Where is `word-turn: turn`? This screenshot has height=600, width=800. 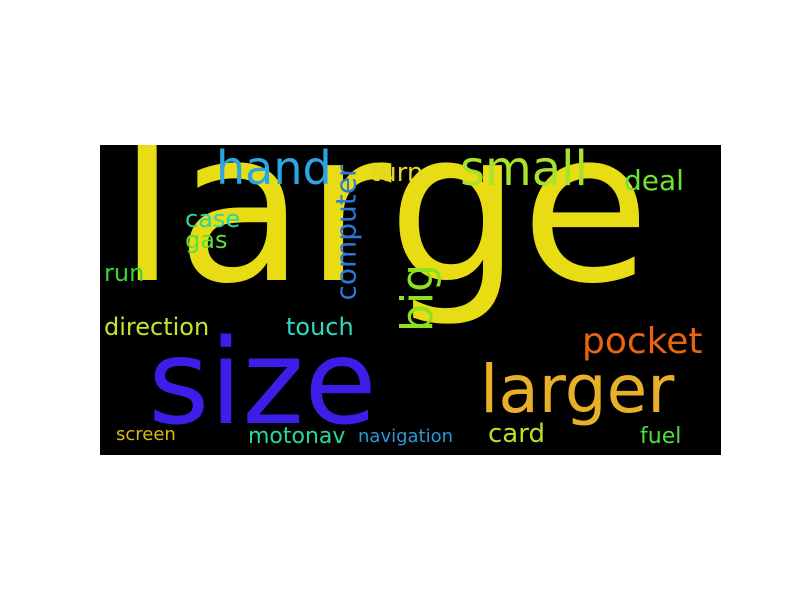
word-turn: turn is located at coordinates (397, 173).